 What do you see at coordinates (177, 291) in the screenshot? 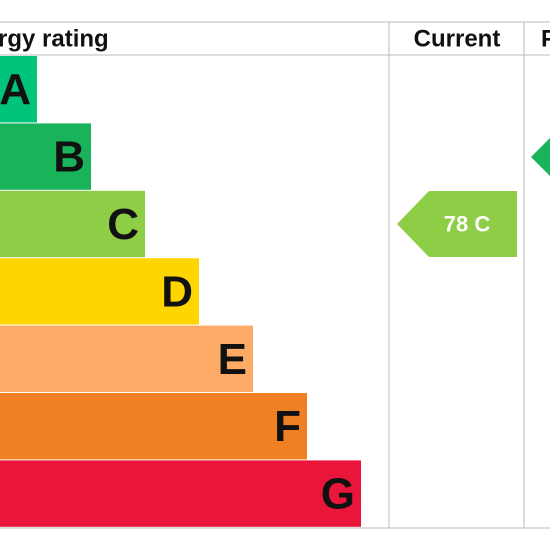
I see `band-letter: D` at bounding box center [177, 291].